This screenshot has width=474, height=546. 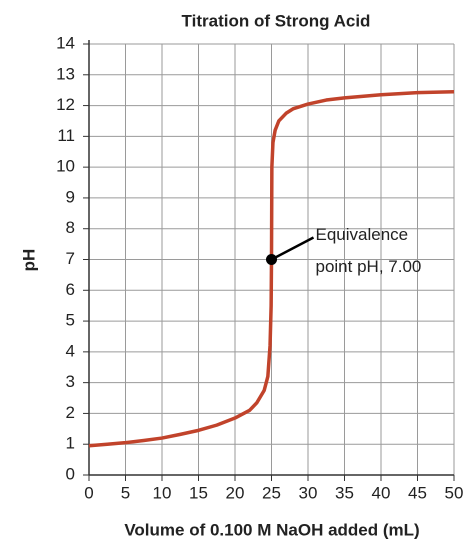 I want to click on y-tick-label: 10, so click(x=65, y=166).